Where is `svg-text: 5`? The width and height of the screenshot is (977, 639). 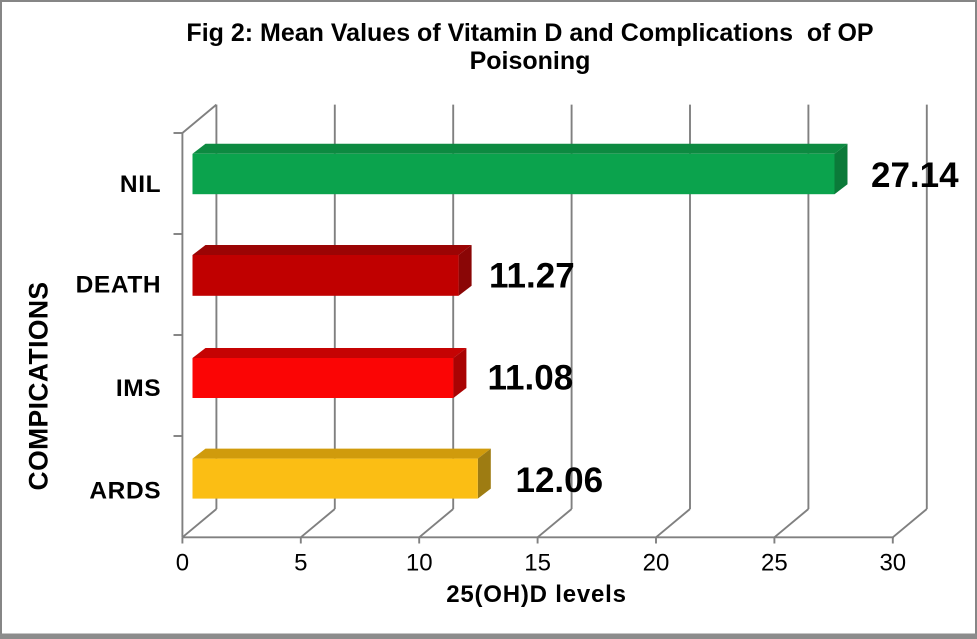 svg-text: 5 is located at coordinates (300, 562).